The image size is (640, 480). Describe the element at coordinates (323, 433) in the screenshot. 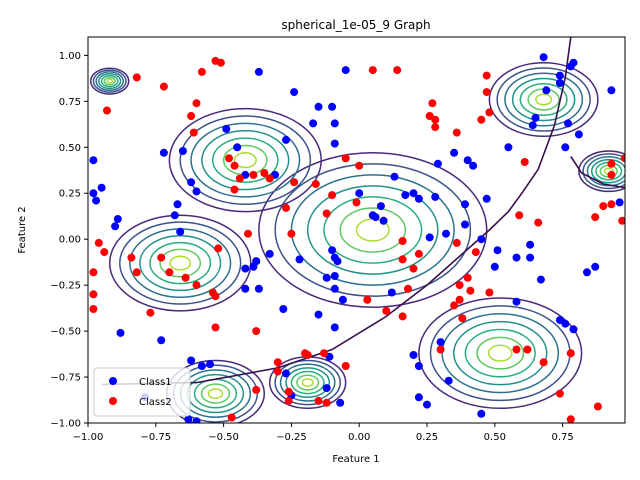

I see `x-axis-ticks: −1.00 −0.75 −0.50 −0.25 0.00 0.25 0.50 0.75` at that location.